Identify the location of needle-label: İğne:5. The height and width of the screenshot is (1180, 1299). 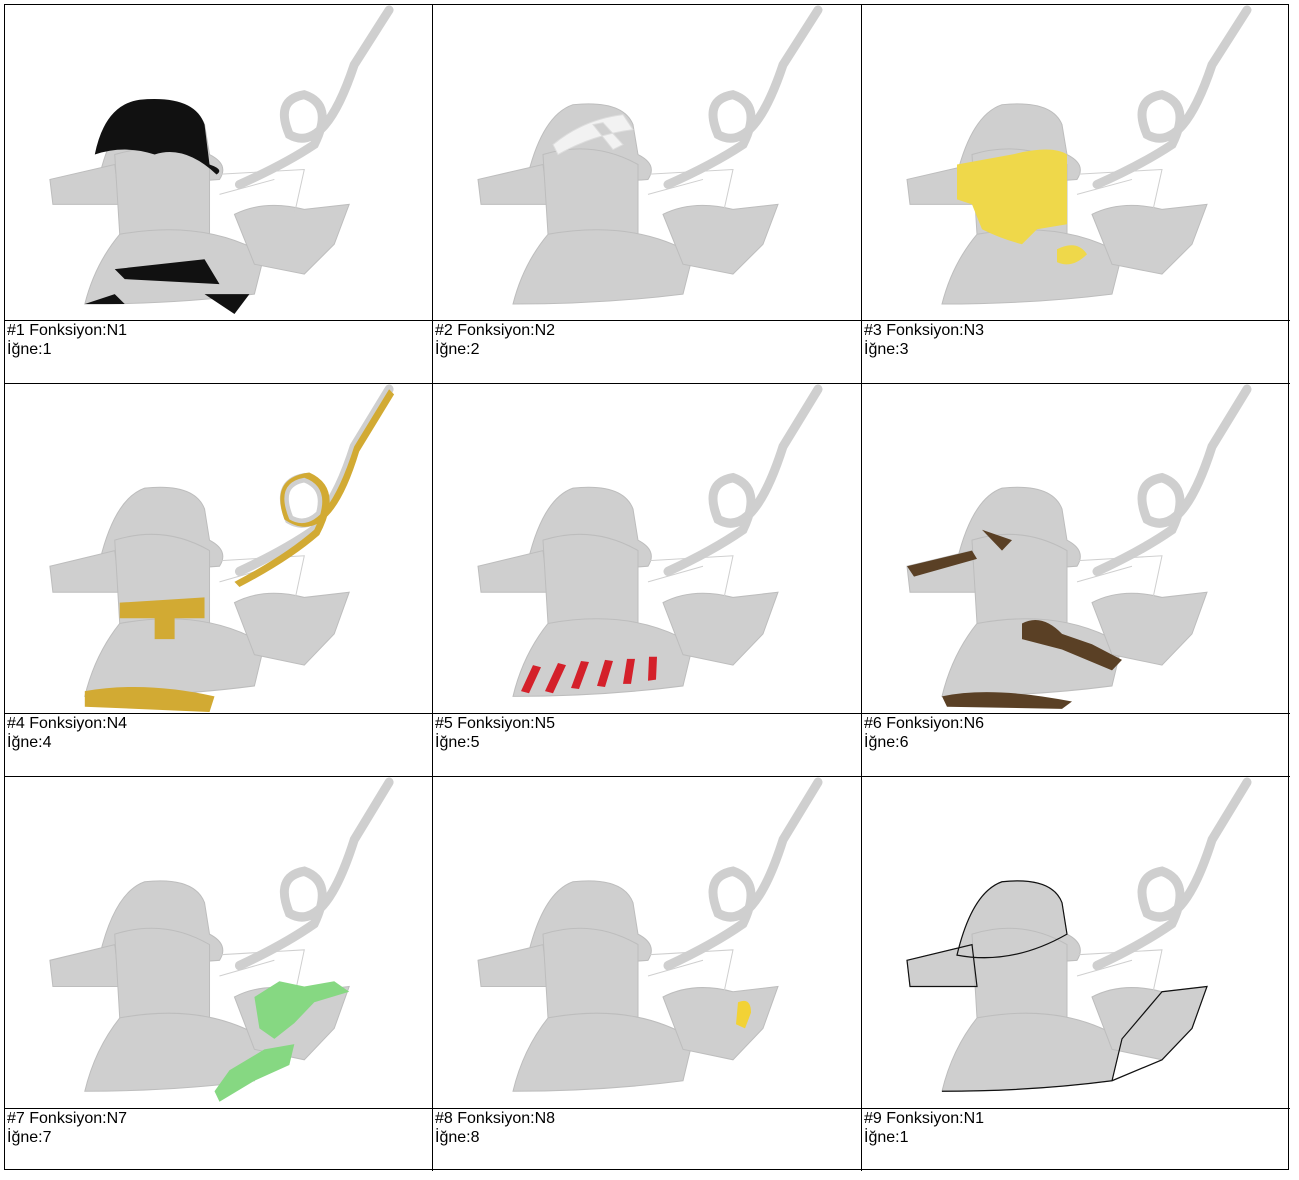
(457, 742).